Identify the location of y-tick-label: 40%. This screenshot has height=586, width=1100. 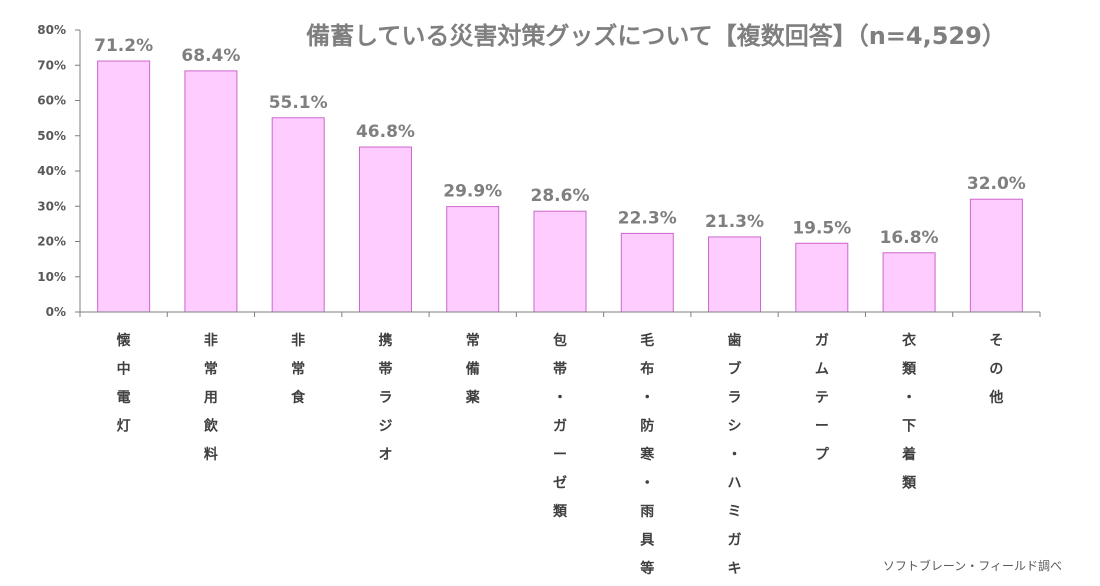
(51, 171).